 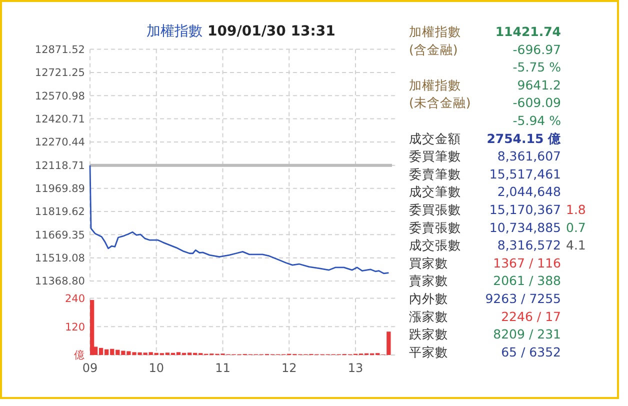 What do you see at coordinates (525, 174) in the screenshot?
I see `text: 15,517,461` at bounding box center [525, 174].